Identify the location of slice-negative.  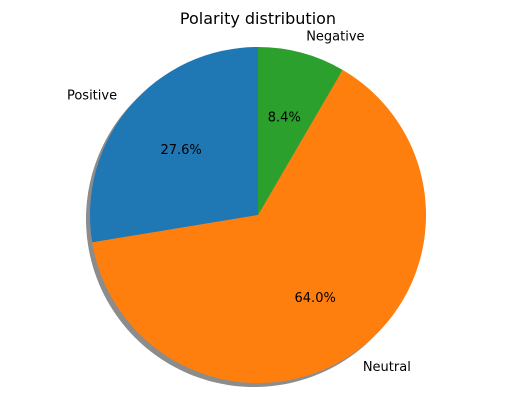
(300, 131).